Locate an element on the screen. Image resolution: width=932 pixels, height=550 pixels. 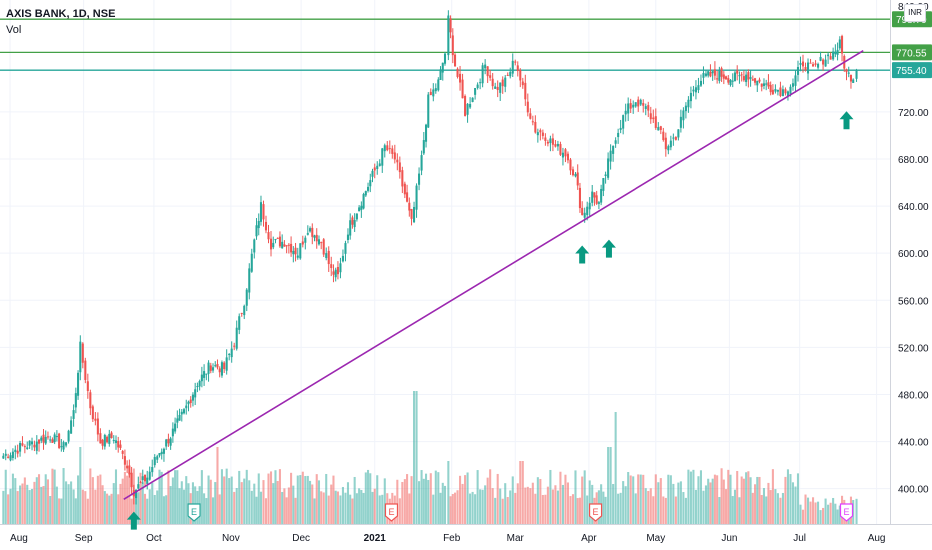
currency-button: INR is located at coordinates (915, 13).